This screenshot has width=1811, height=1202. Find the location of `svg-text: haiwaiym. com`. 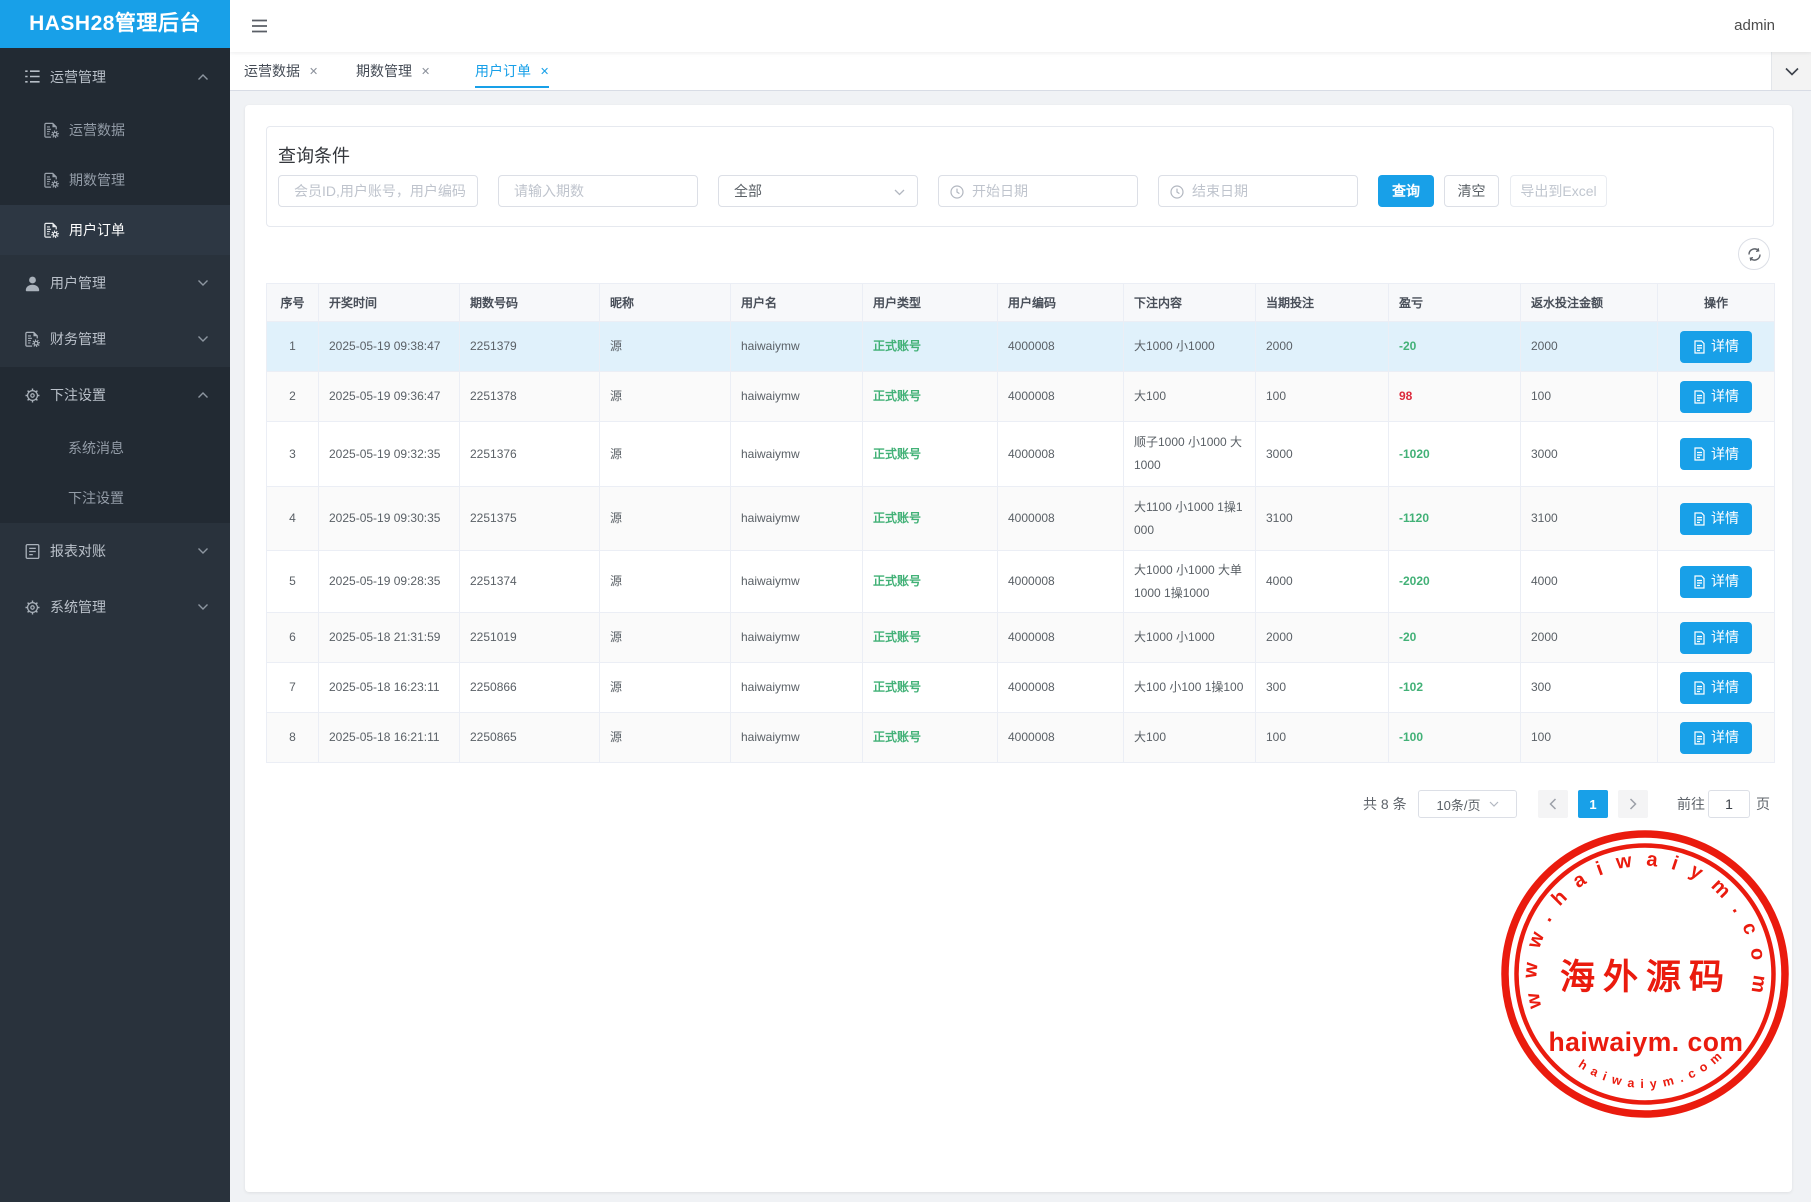

svg-text: haiwaiym. com is located at coordinates (1645, 1042).